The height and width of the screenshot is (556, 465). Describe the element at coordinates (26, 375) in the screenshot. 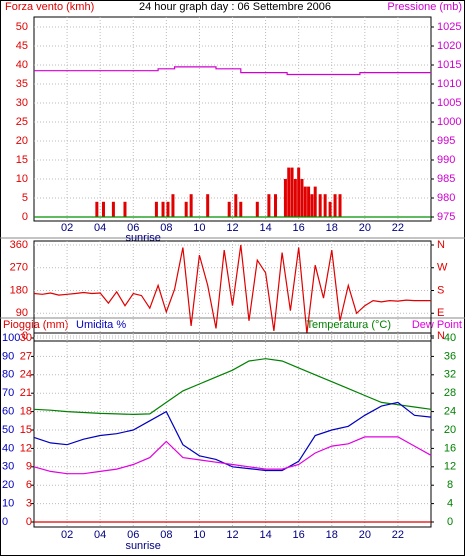

I see `y3-tick-label: 24` at that location.